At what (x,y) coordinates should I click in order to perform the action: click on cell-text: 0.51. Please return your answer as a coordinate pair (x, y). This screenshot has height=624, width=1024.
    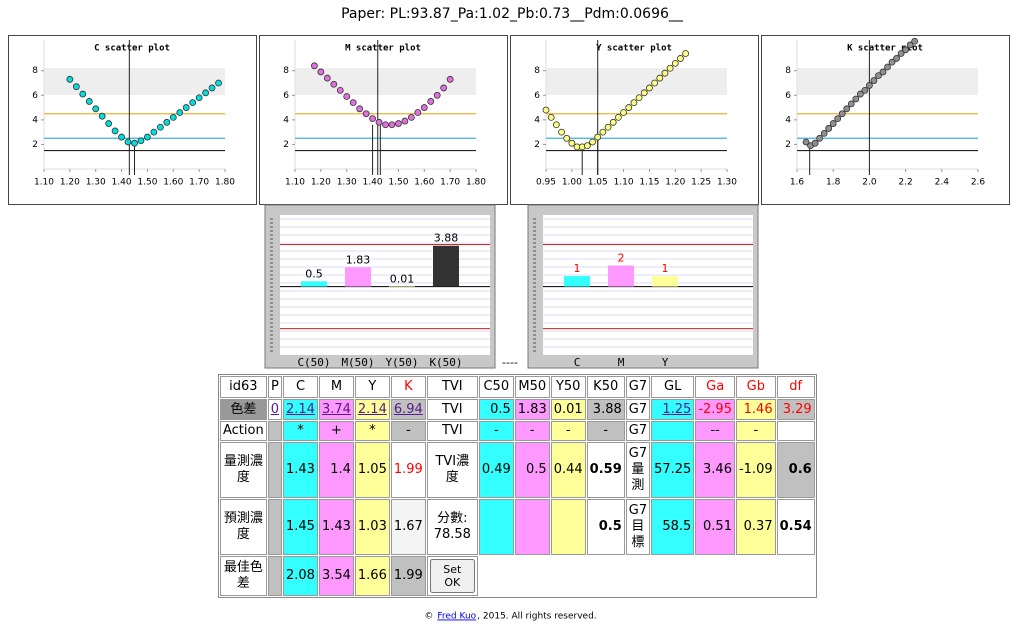
    Looking at the image, I should click on (717, 526).